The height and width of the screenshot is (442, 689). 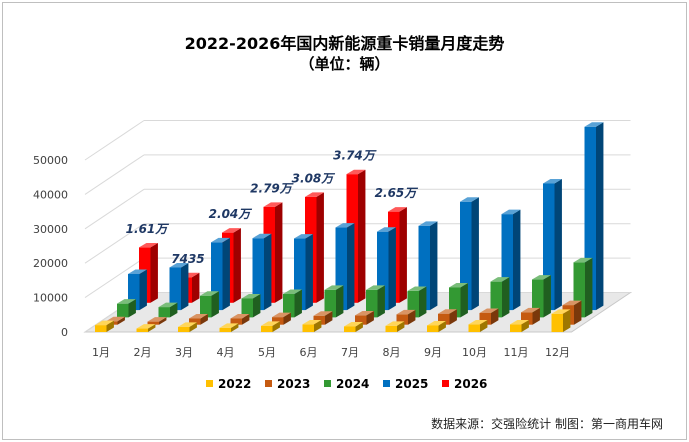 I want to click on legend-swatch-2022, so click(x=209, y=383).